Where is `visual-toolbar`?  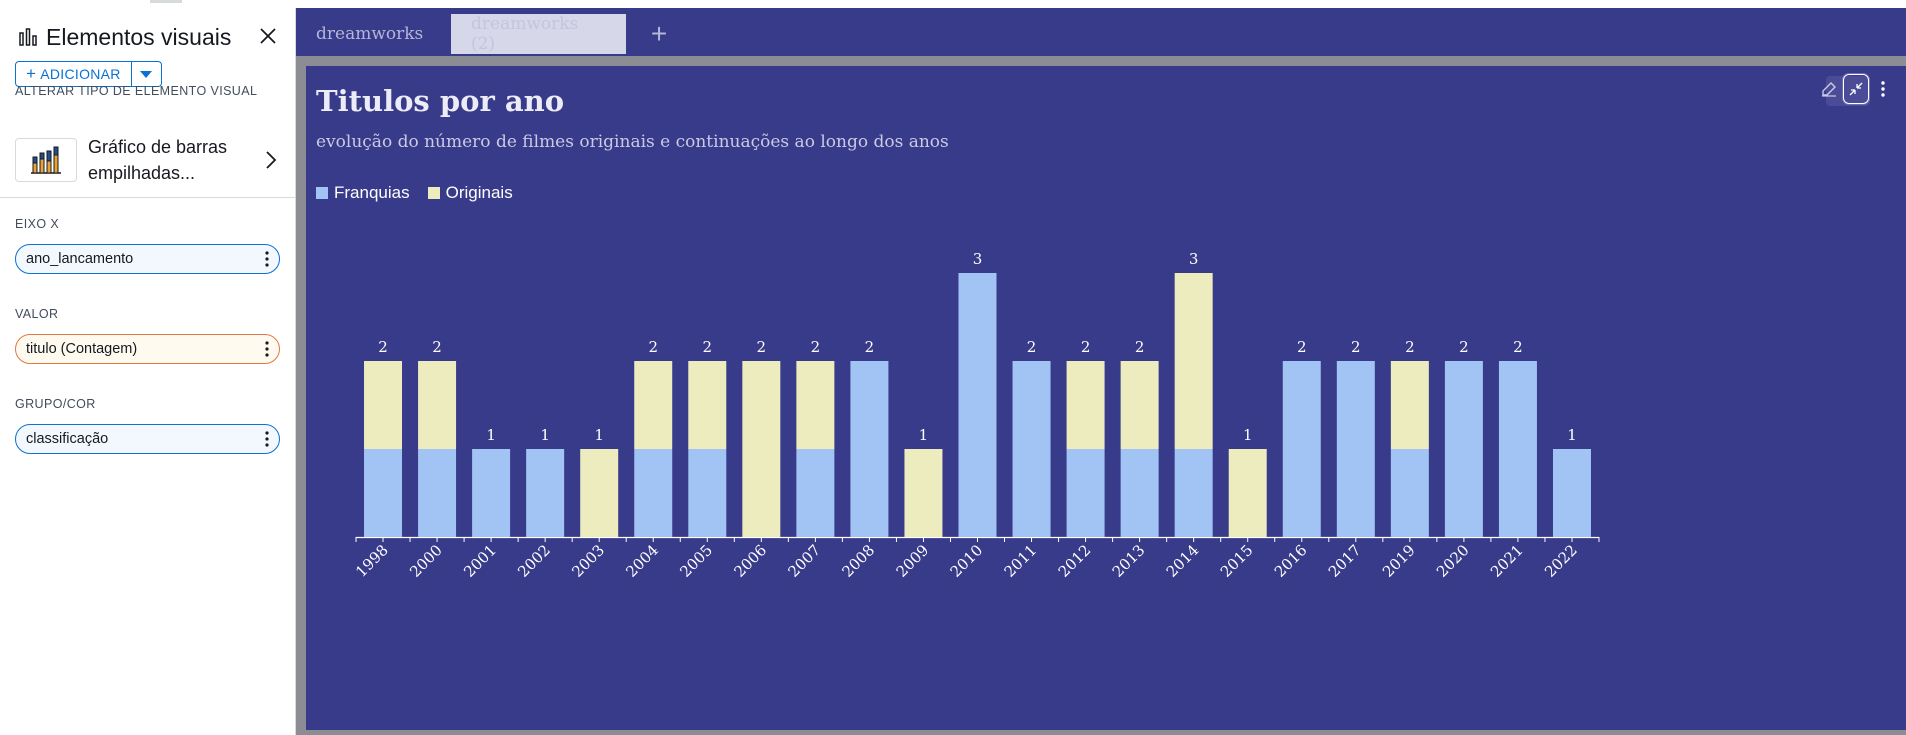
visual-toolbar is located at coordinates (1856, 90).